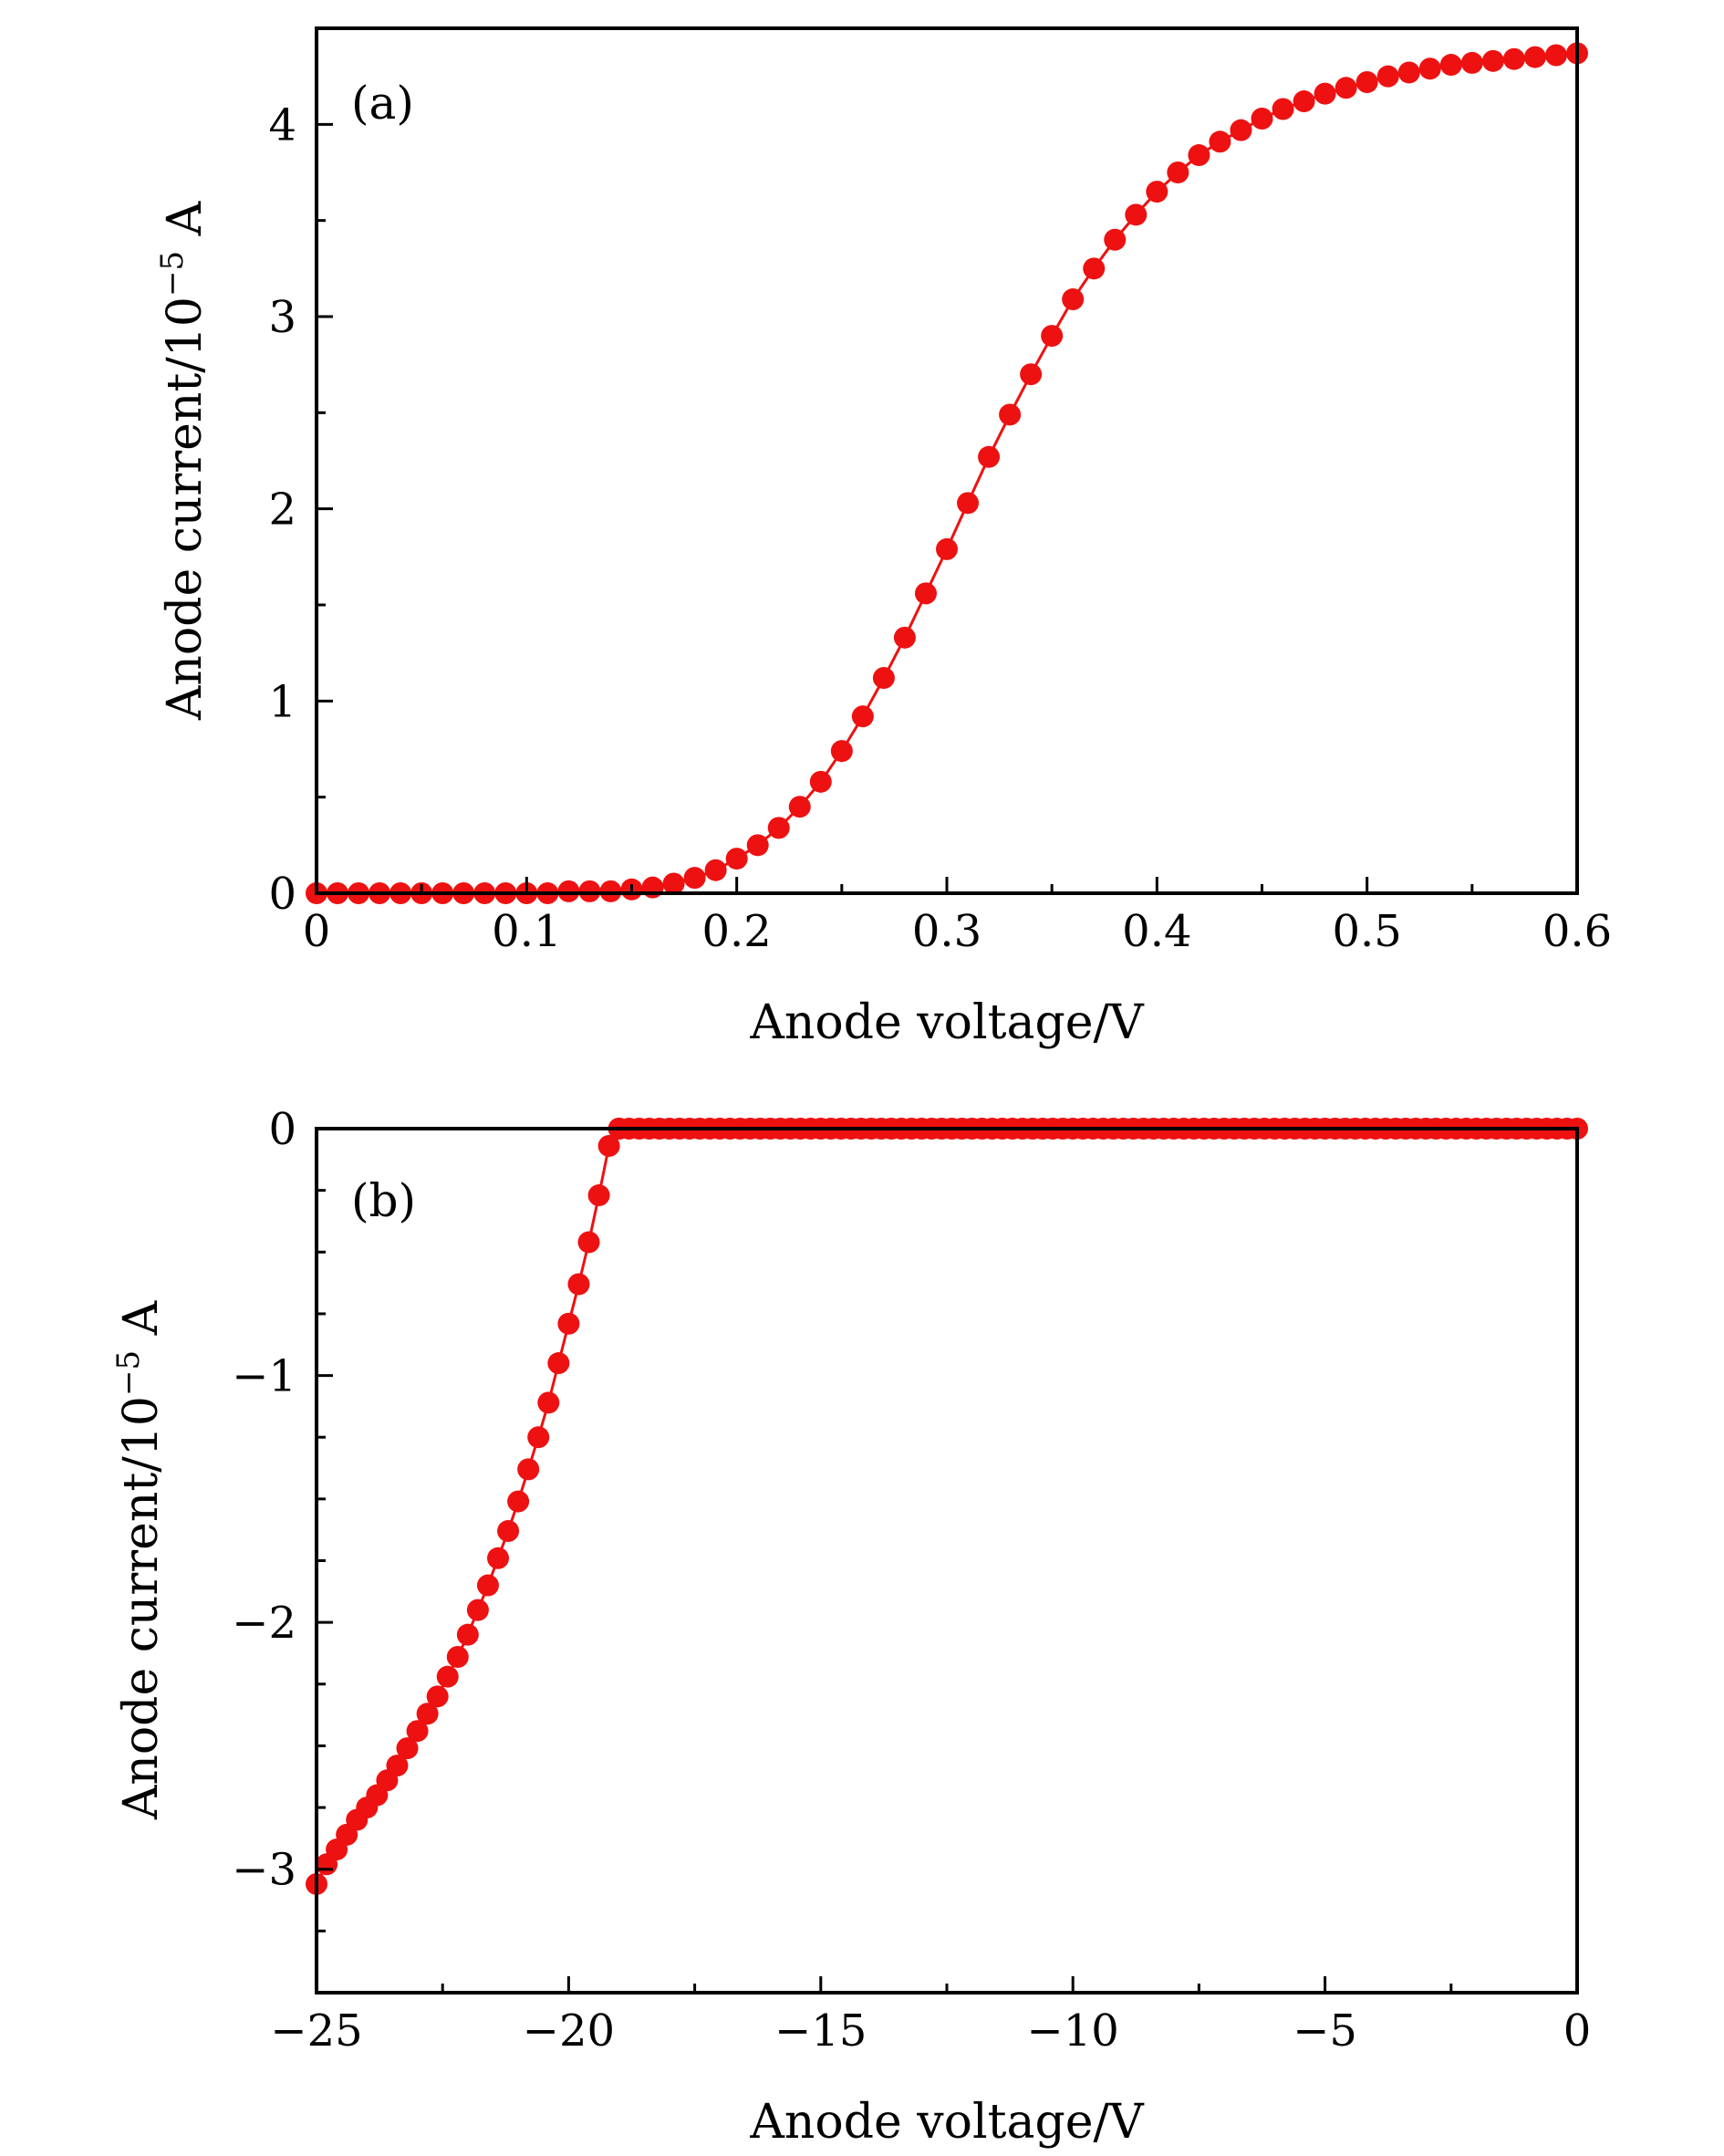 This screenshot has height=2156, width=1724. Describe the element at coordinates (264, 1870) in the screenshot. I see `y-tick-label: −3` at that location.